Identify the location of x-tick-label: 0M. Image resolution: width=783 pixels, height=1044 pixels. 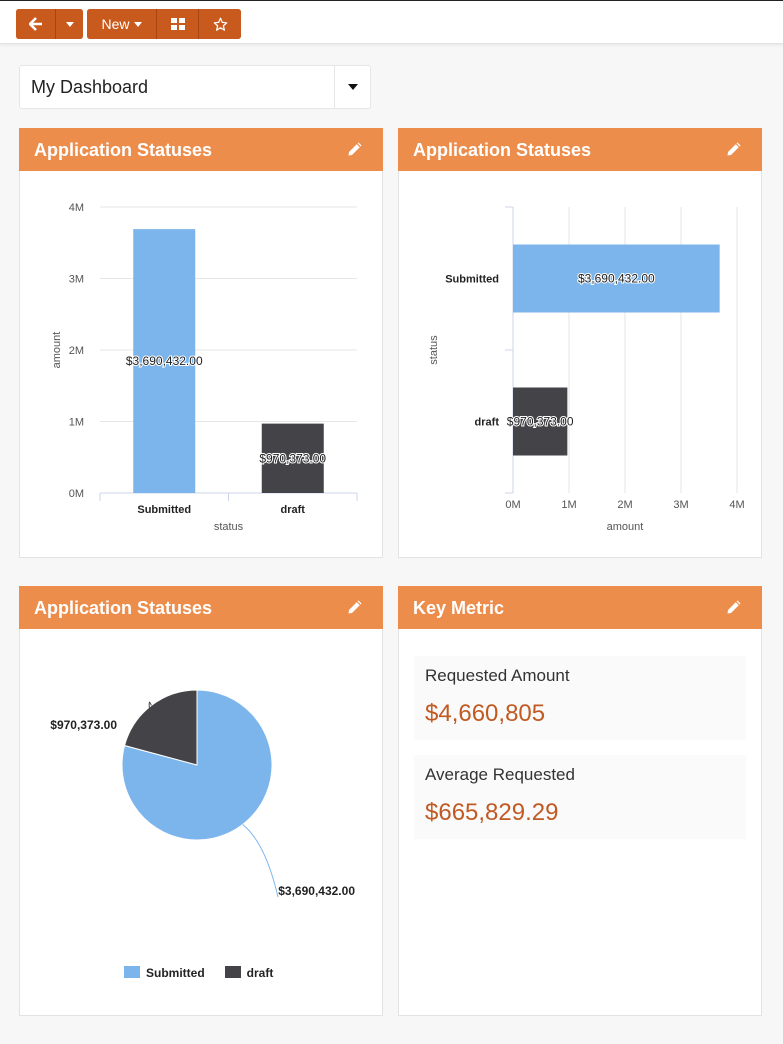
(512, 505).